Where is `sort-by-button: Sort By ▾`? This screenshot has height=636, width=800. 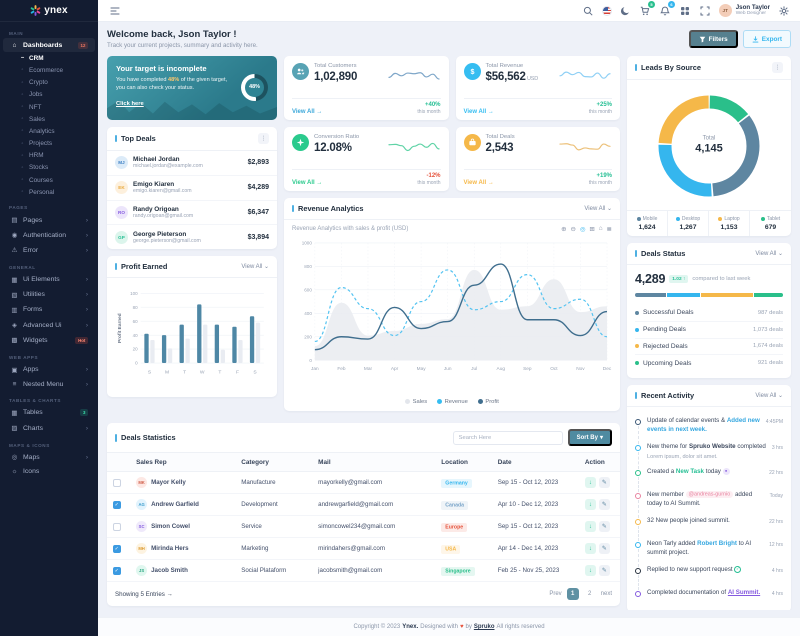 sort-by-button: Sort By ▾ is located at coordinates (589, 438).